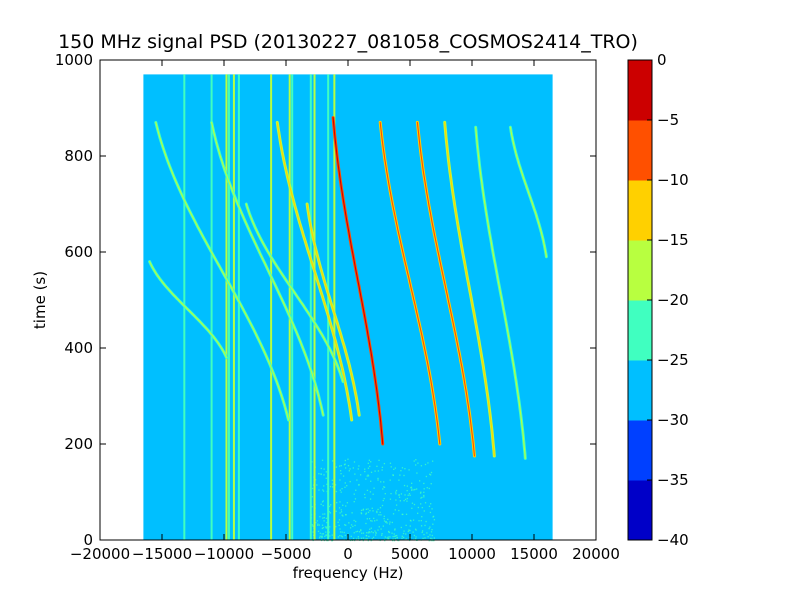 This screenshot has height=600, width=800. Describe the element at coordinates (74, 60) in the screenshot. I see `y-tick-label: 1000` at that location.